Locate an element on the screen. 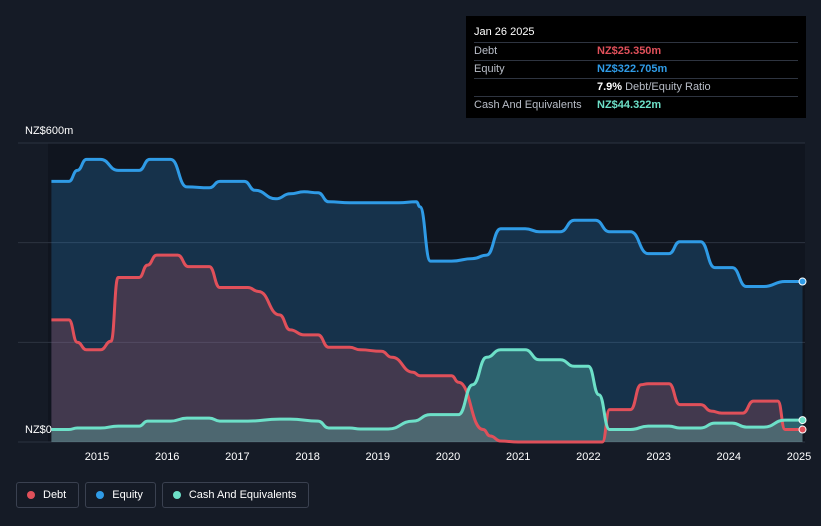  y-axis-top-label: NZ$600m is located at coordinates (49, 131).